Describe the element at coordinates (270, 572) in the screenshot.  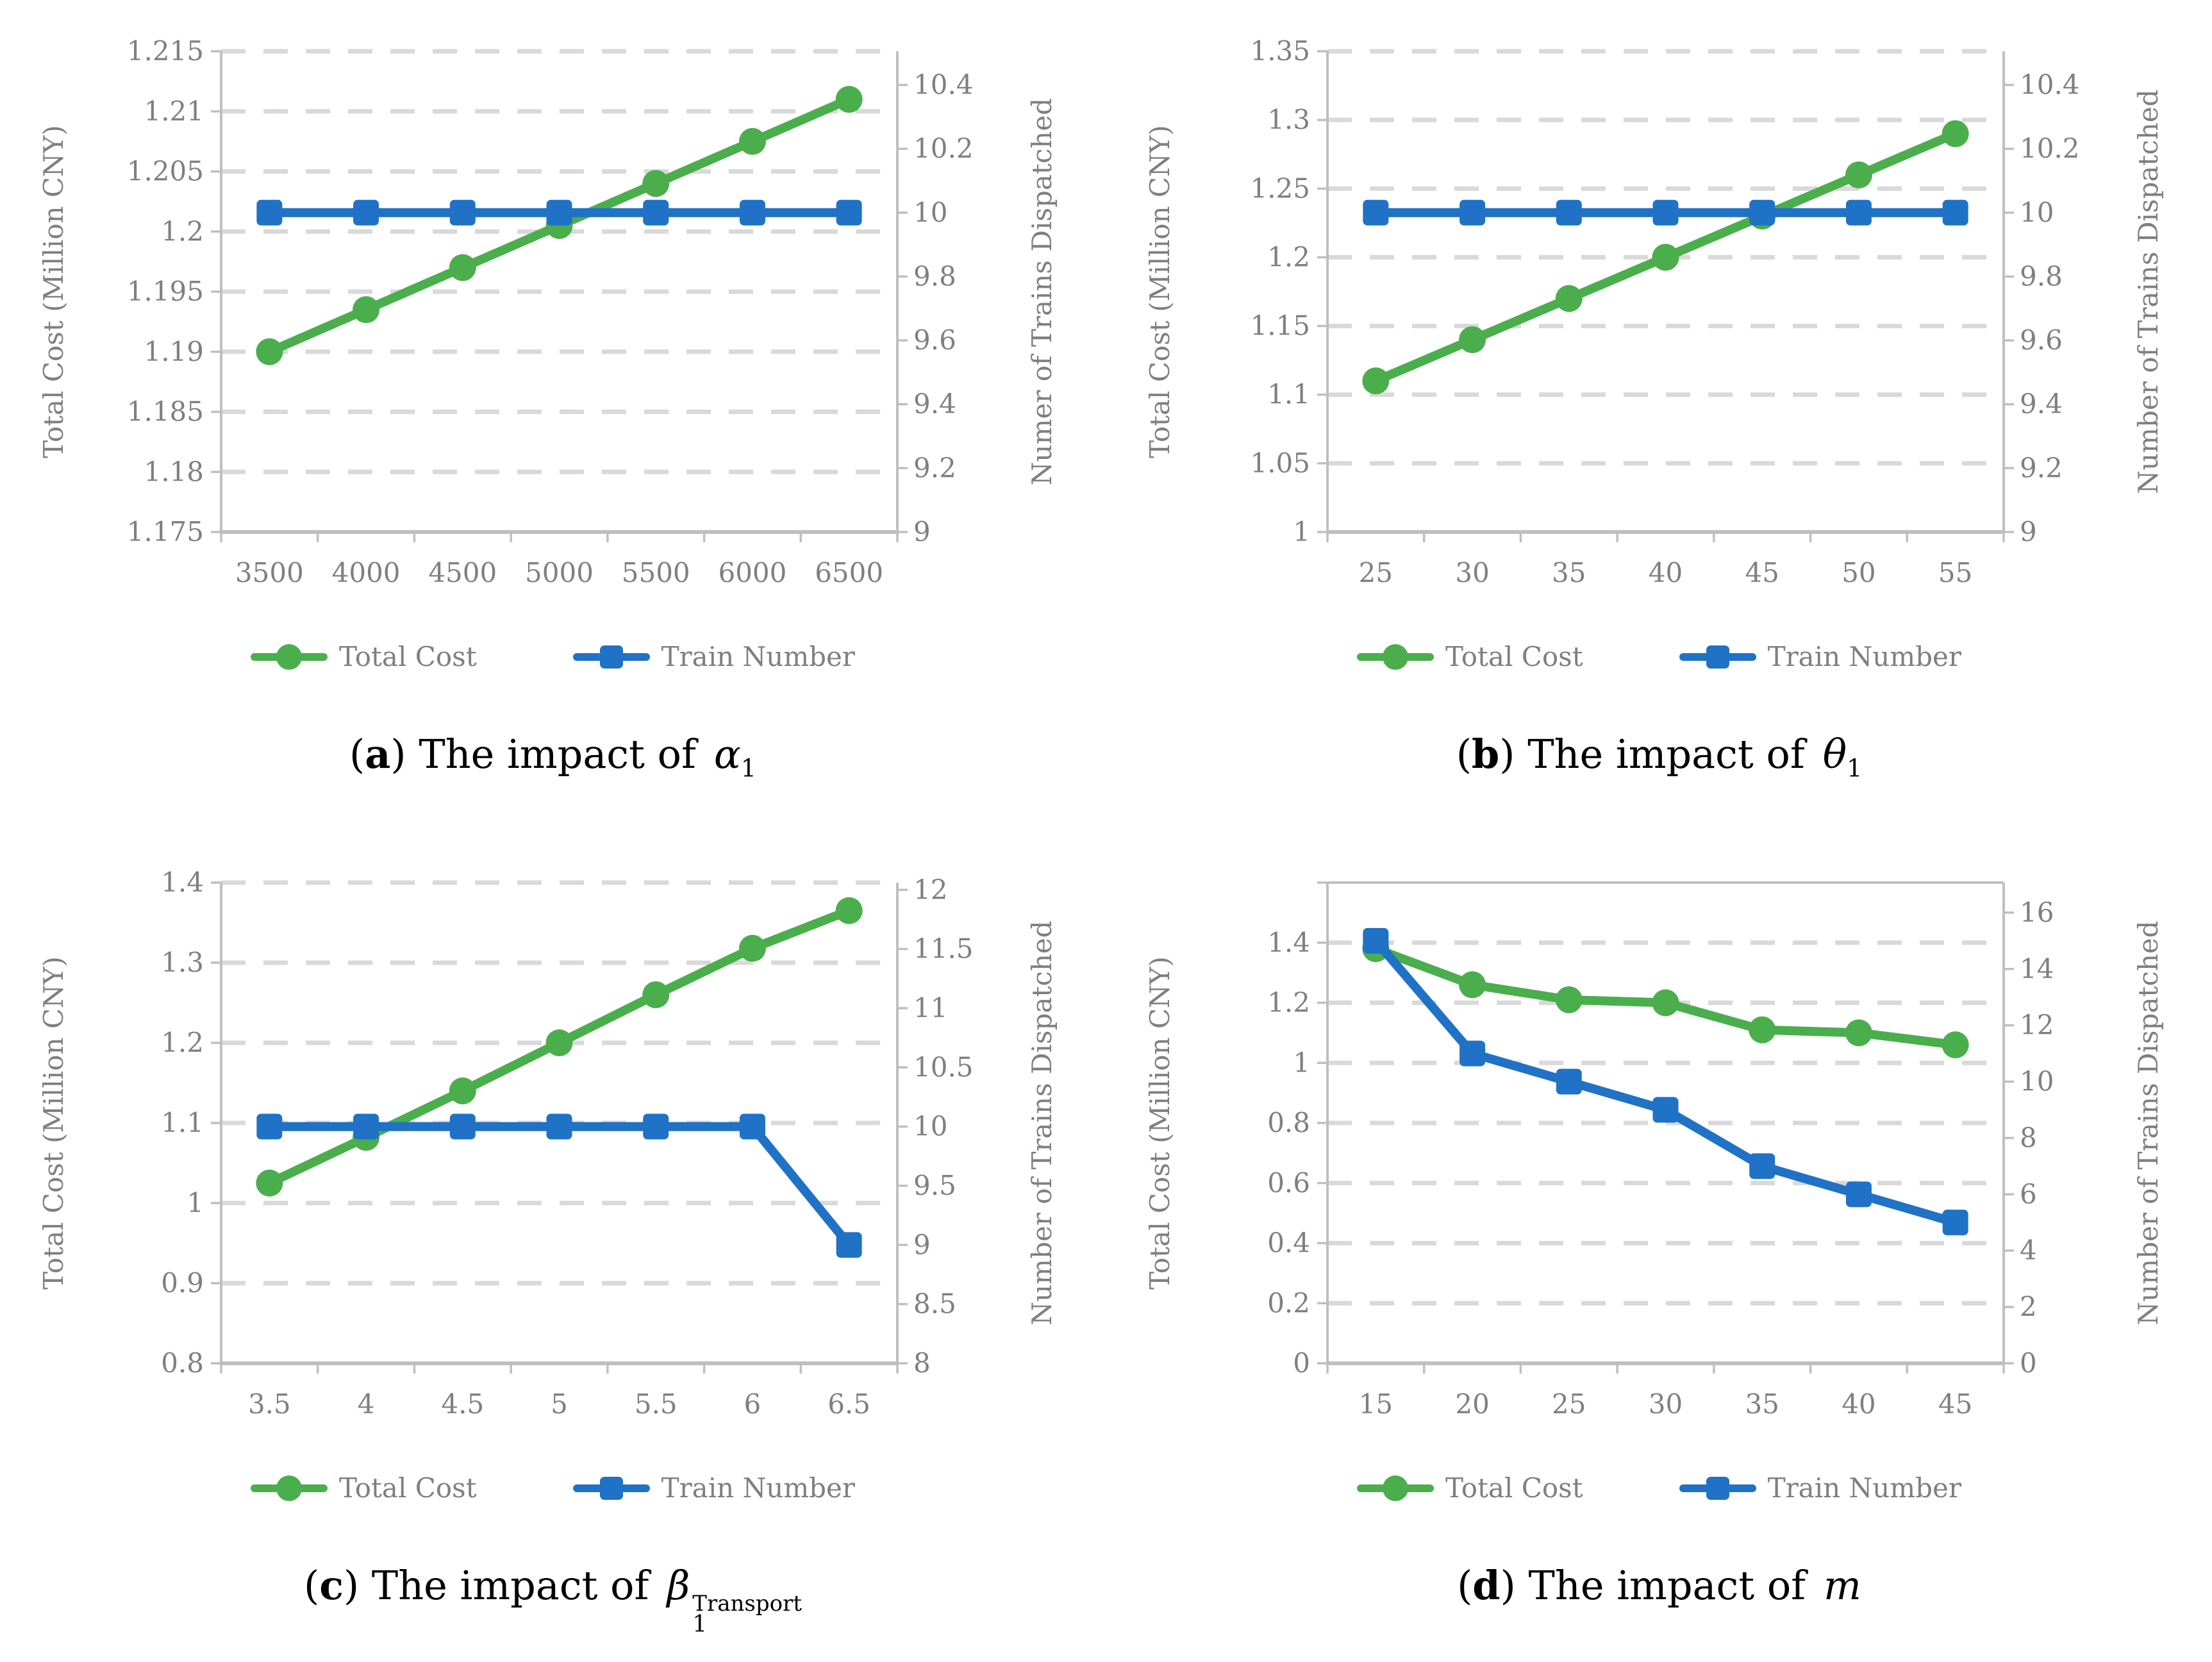
I see `x-axis-tick-label: 3500` at that location.